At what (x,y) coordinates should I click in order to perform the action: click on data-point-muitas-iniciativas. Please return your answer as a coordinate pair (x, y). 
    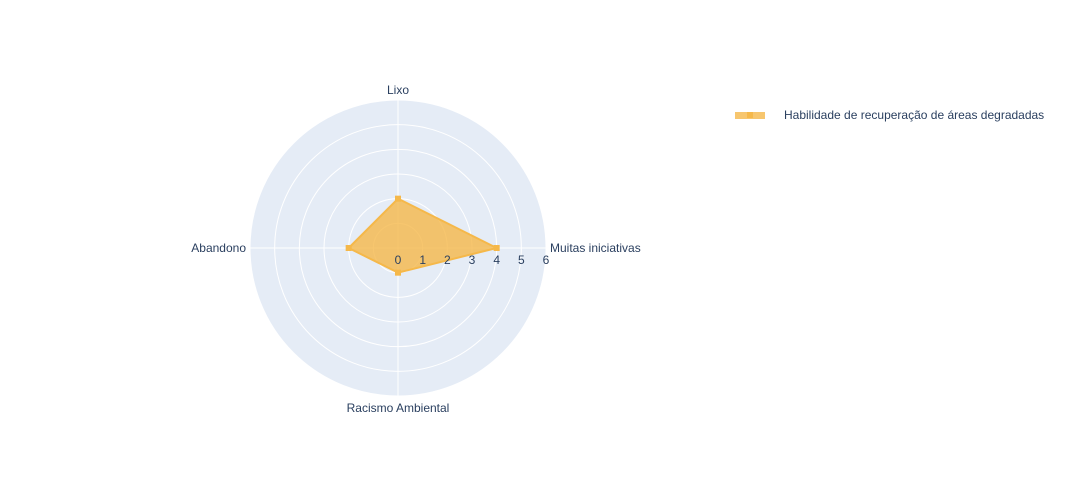
    Looking at the image, I should click on (496, 248).